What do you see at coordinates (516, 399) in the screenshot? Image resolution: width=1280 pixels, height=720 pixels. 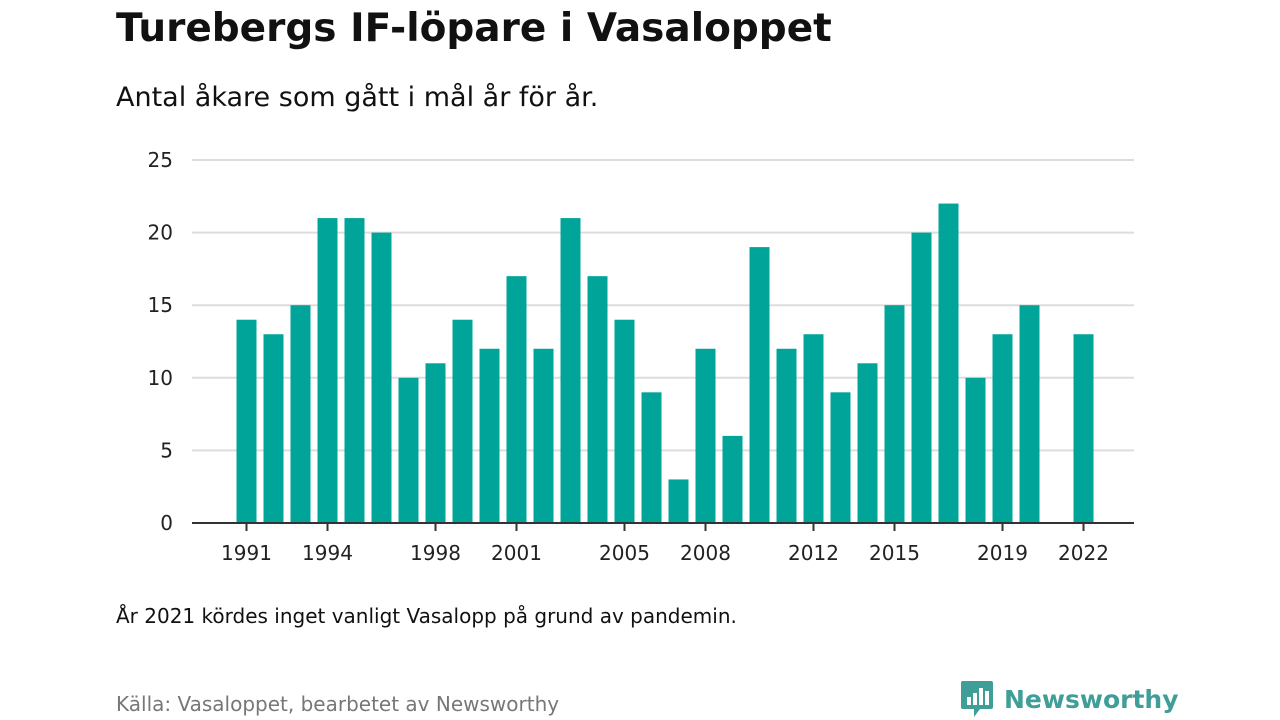 I see `bar-2001` at bounding box center [516, 399].